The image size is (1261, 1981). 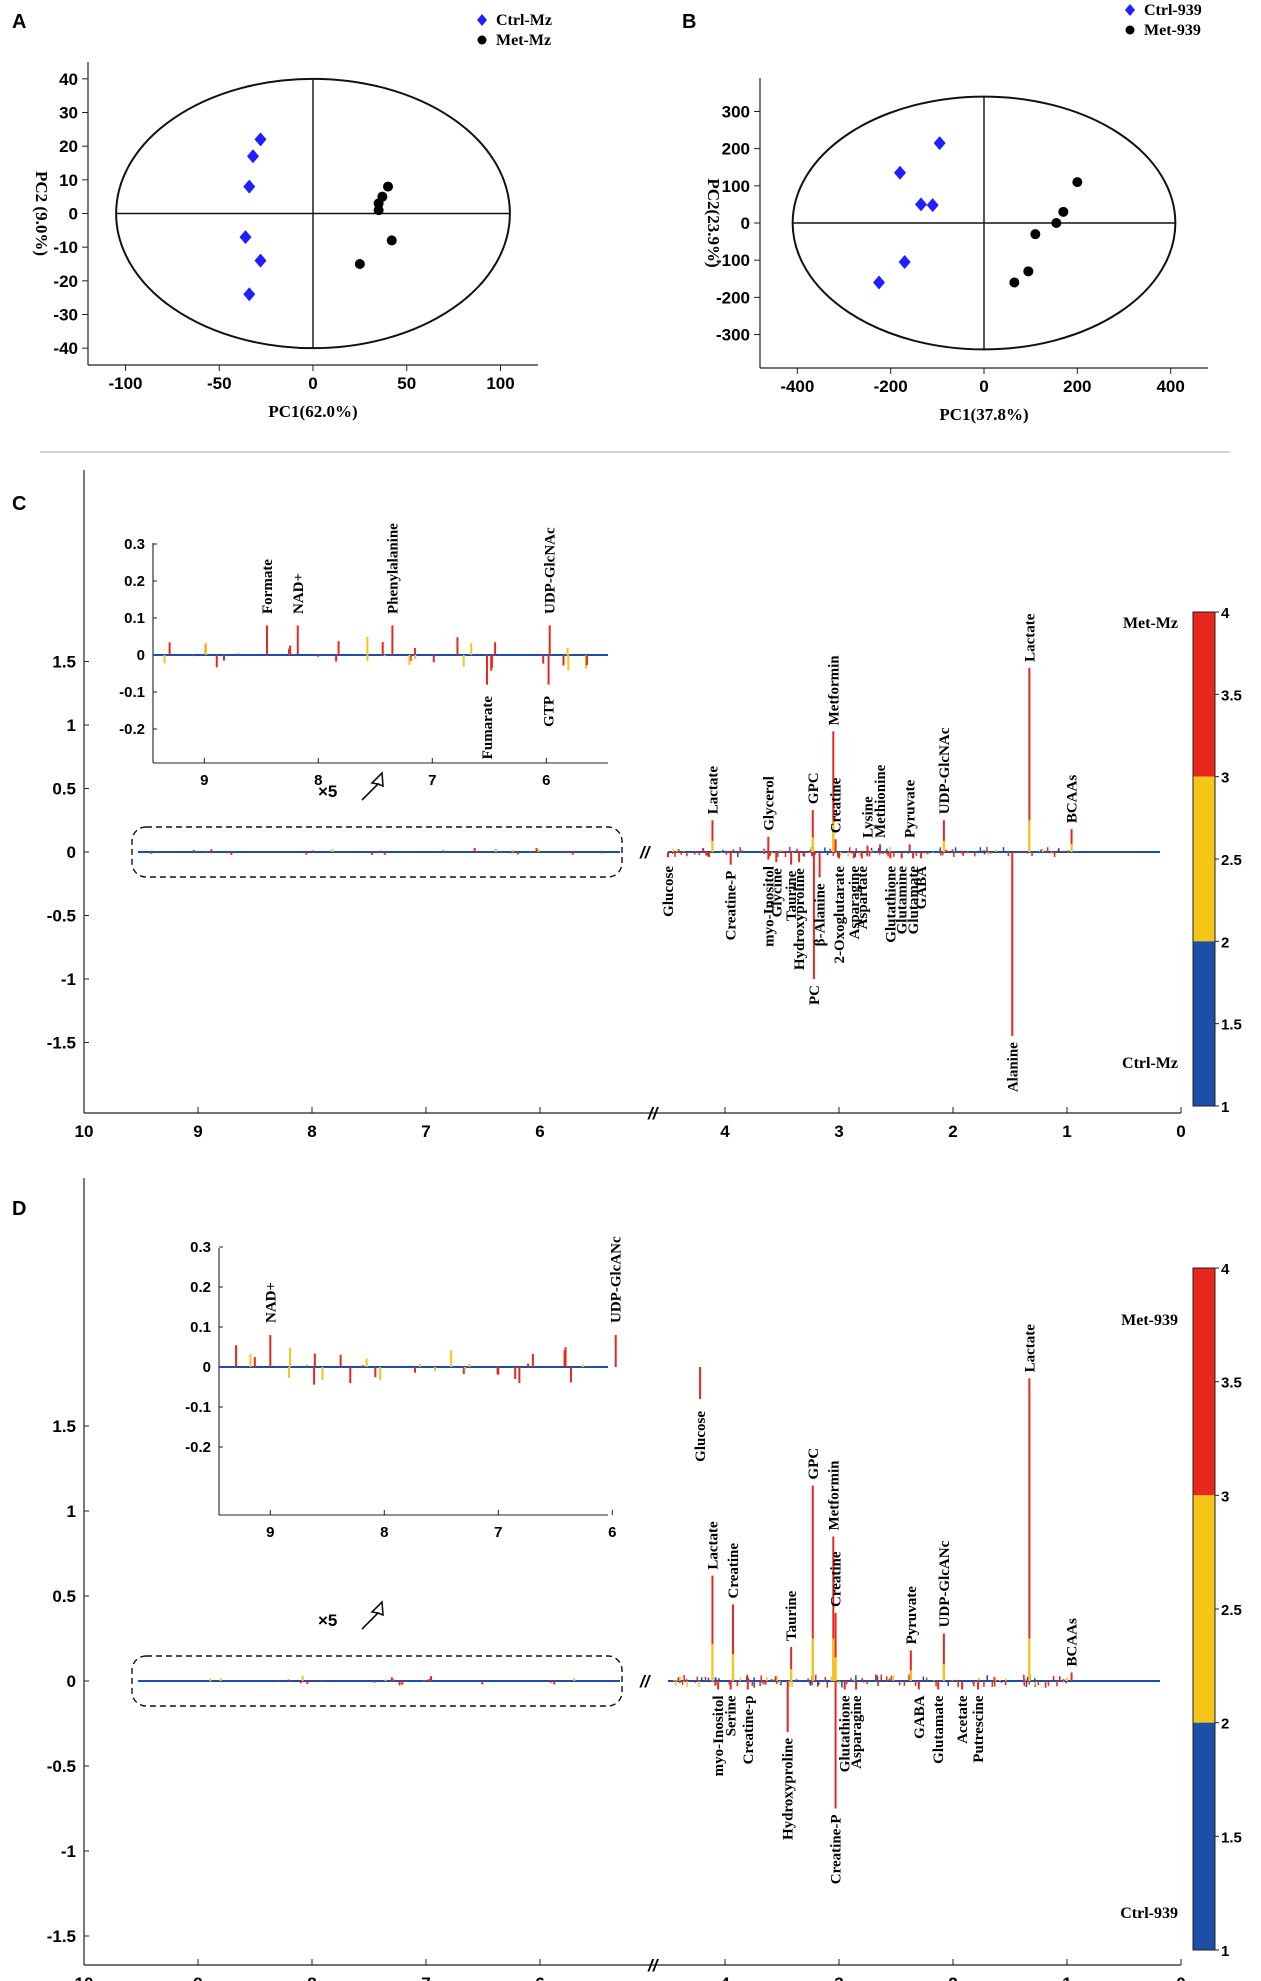 What do you see at coordinates (200, 1287) in the screenshot?
I see `inset-y-tick-label: 0.2` at bounding box center [200, 1287].